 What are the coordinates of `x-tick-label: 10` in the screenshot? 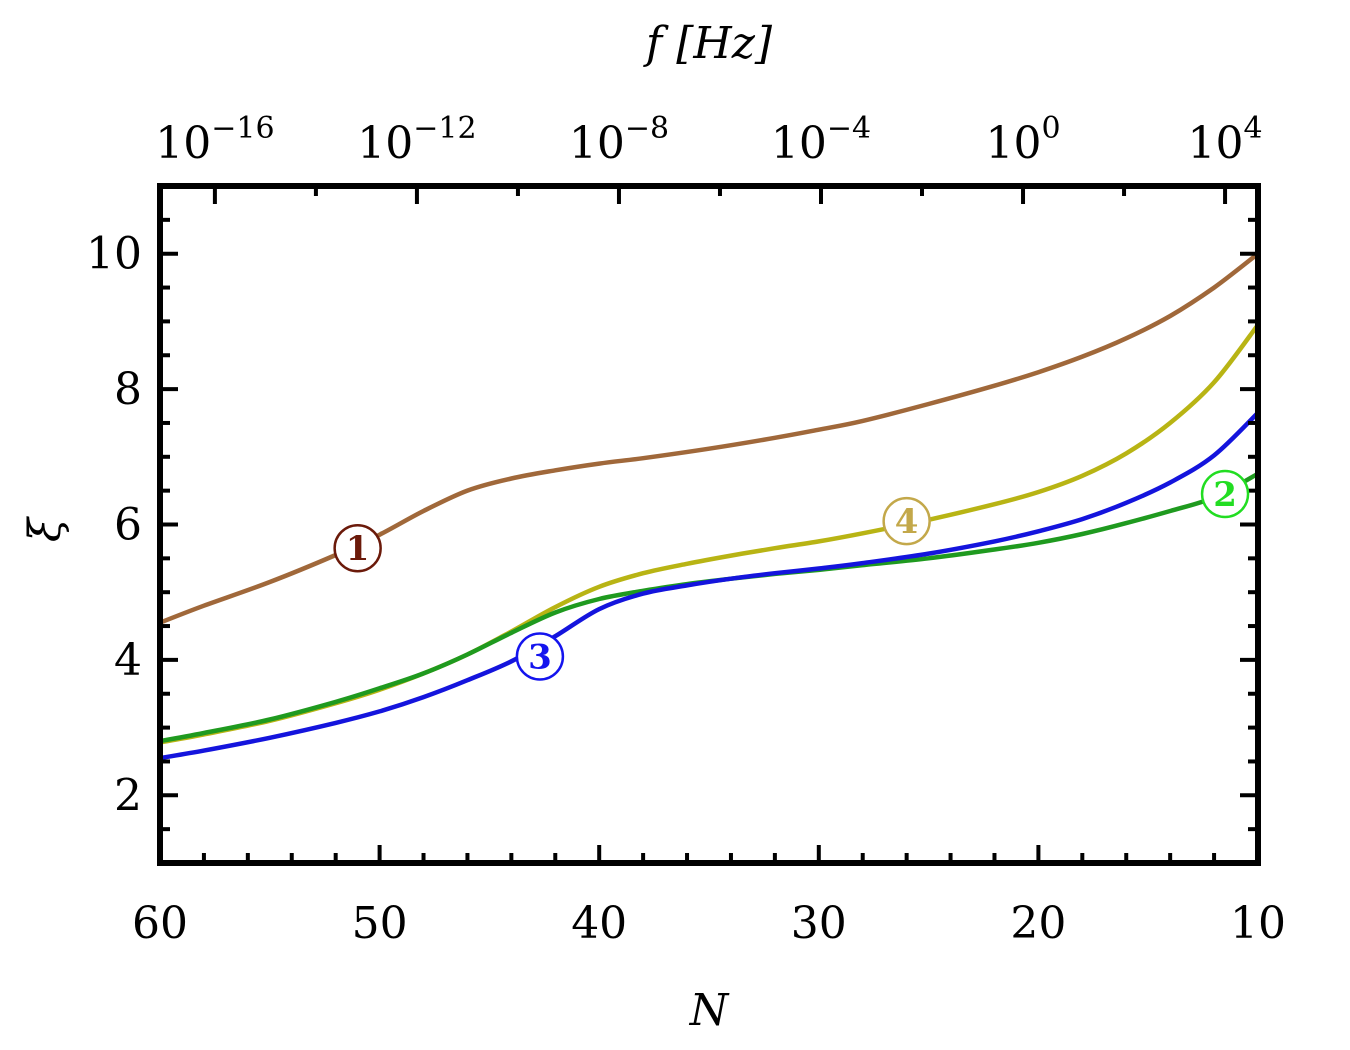 It's located at (1258, 923).